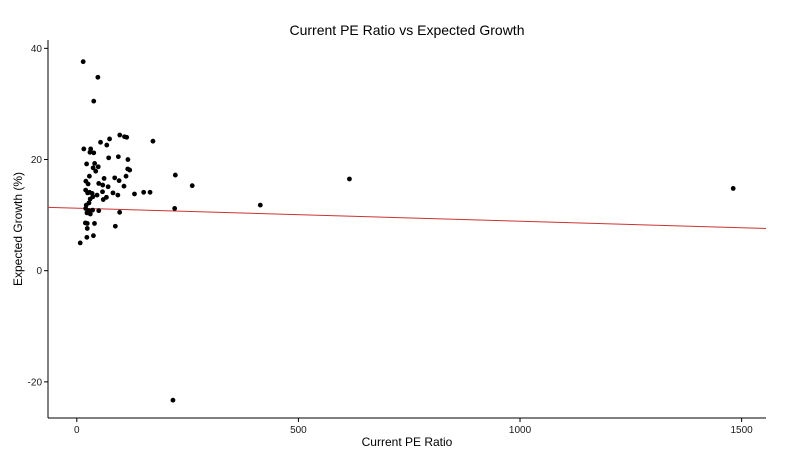 This screenshot has height=465, width=786. Describe the element at coordinates (39, 271) in the screenshot. I see `y-tick-label: 0` at that location.